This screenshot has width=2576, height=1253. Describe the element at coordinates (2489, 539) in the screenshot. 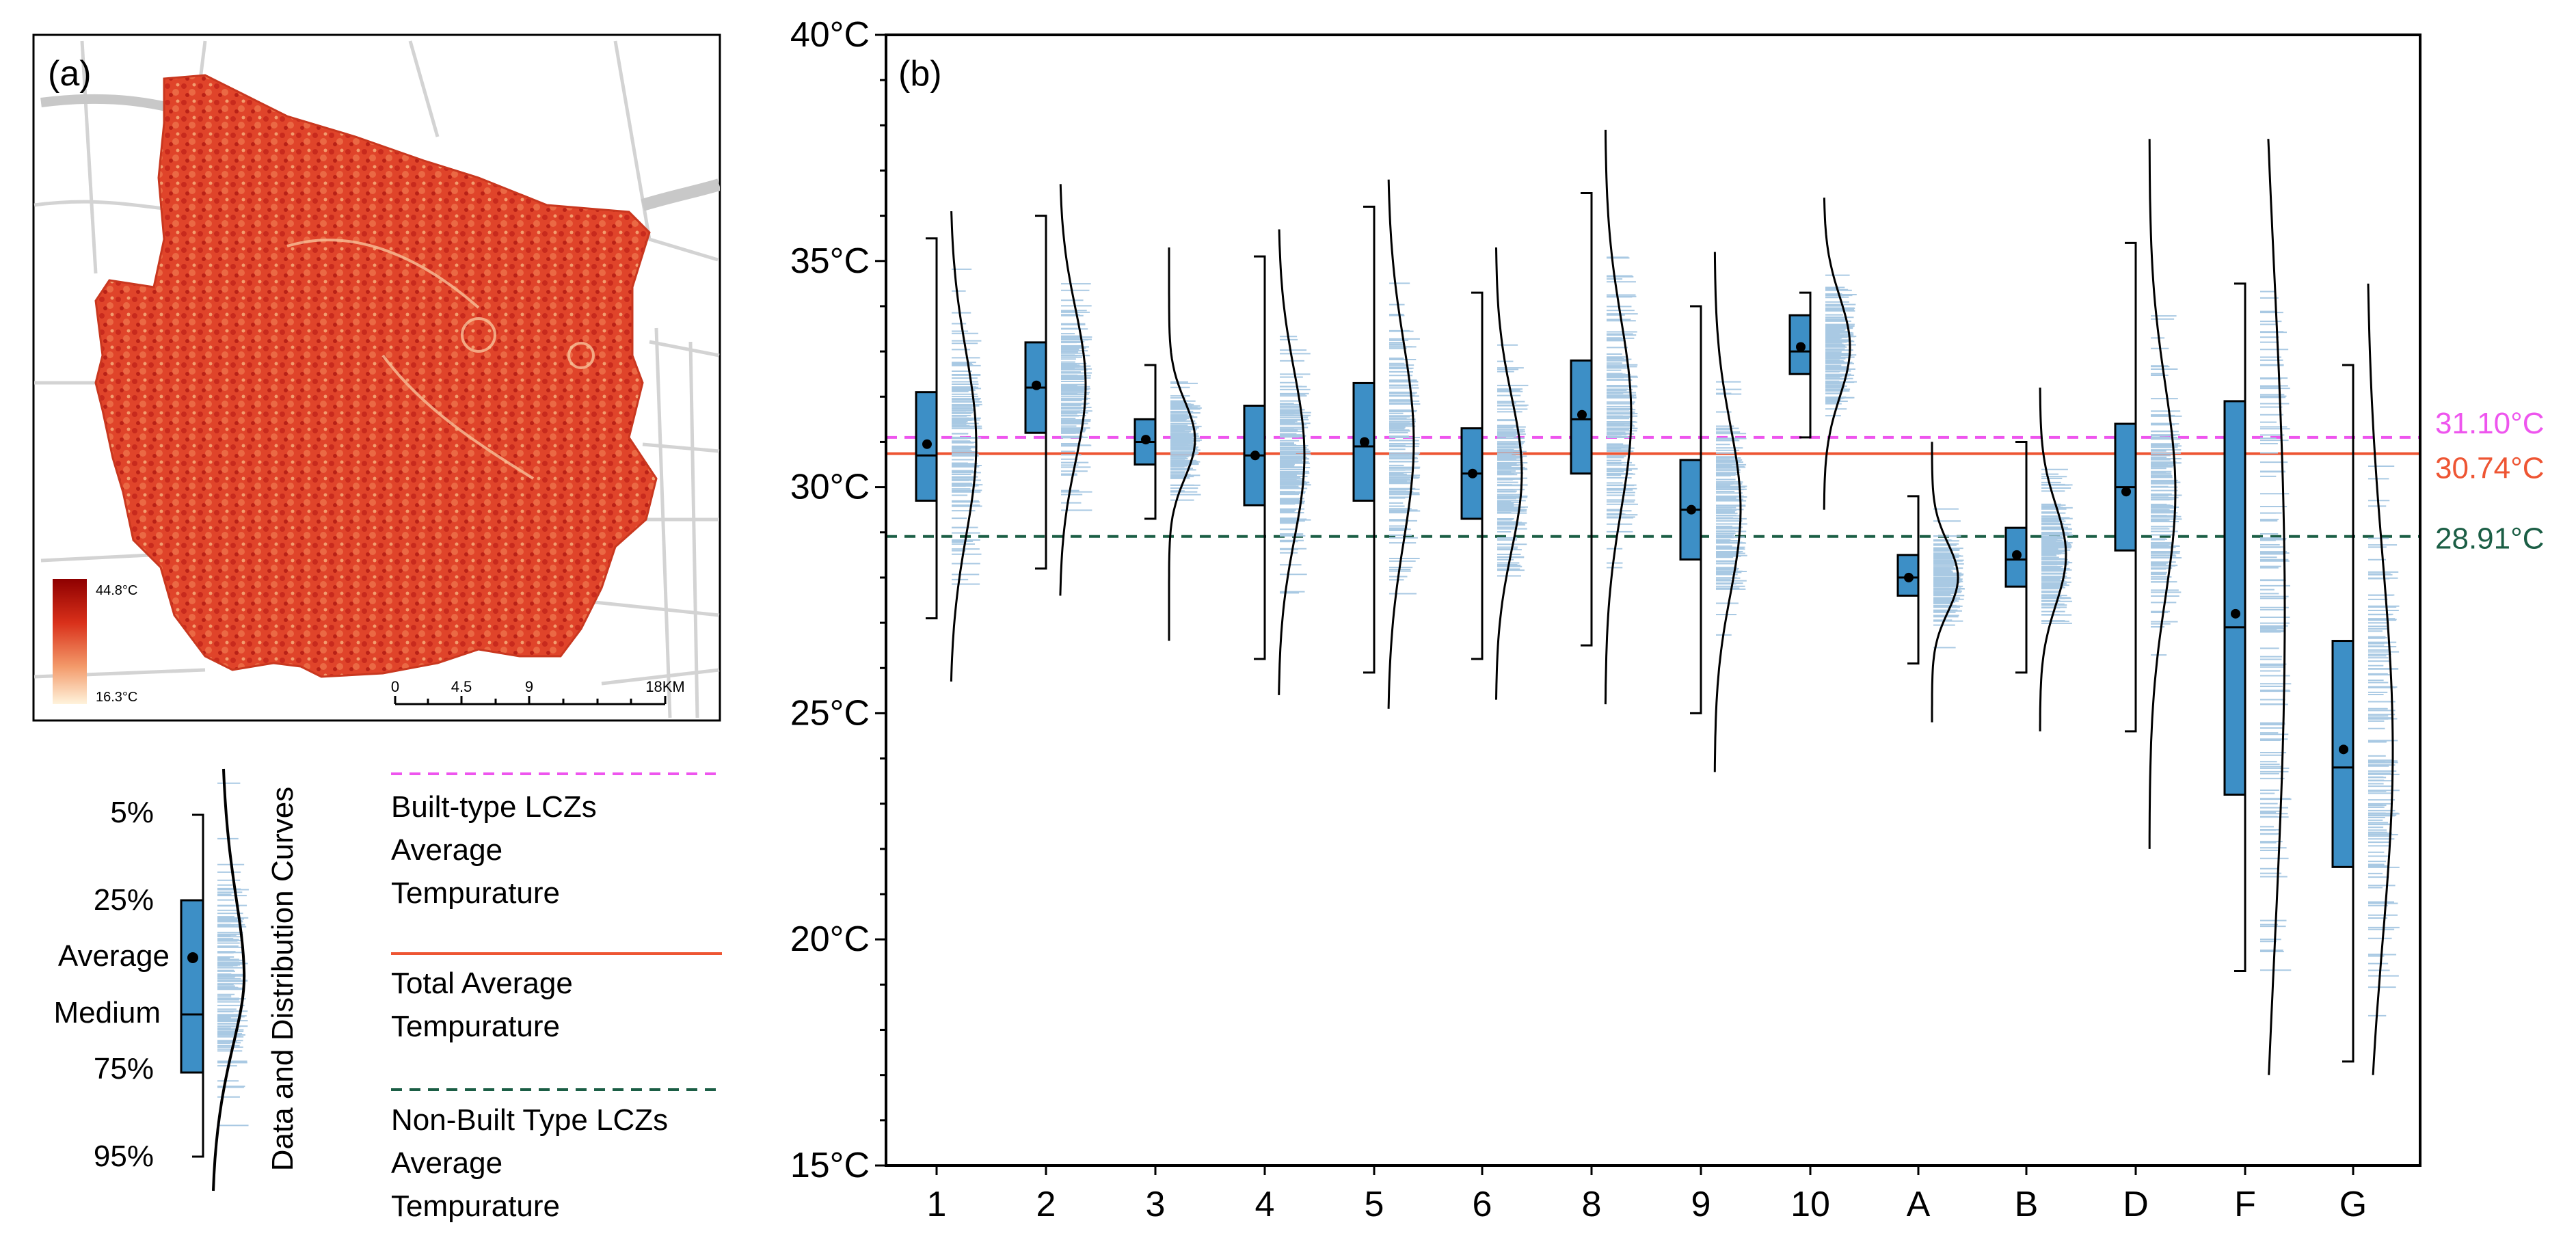

I see `reference-label-nonbuilt: 28.91°C` at that location.